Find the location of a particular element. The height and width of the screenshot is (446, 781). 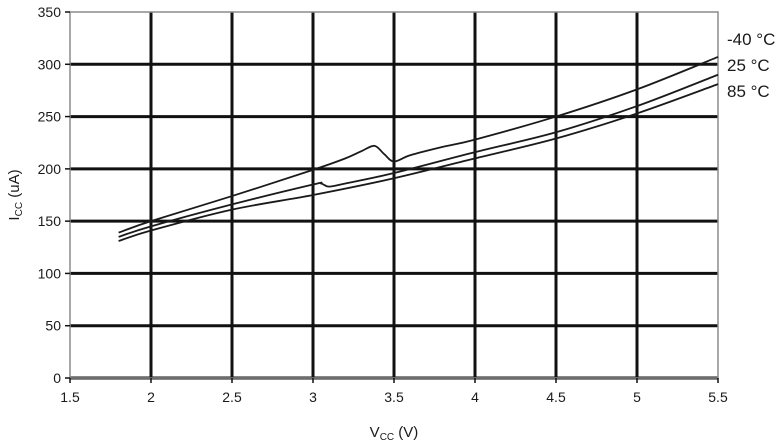

legend: -40 °C 25 °C 85 °C is located at coordinates (751, 65).